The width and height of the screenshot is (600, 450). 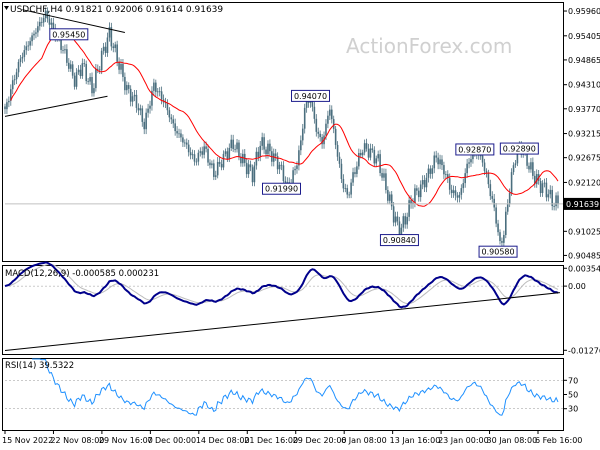 I want to click on rsi-title: RSI(14) 39.5322, so click(x=39, y=366).